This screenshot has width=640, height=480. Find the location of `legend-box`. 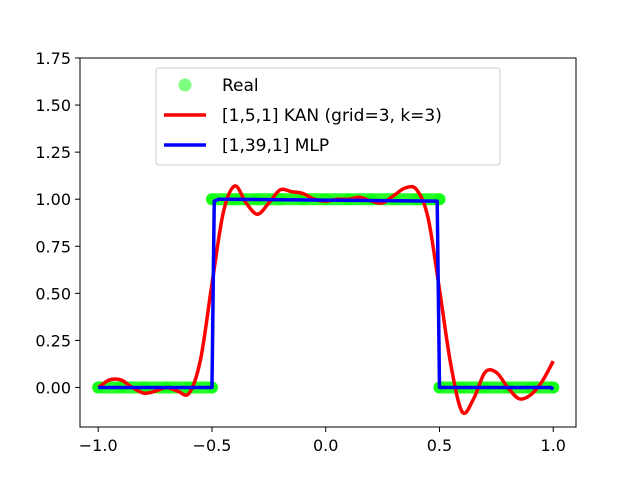

legend-box is located at coordinates (328, 116).